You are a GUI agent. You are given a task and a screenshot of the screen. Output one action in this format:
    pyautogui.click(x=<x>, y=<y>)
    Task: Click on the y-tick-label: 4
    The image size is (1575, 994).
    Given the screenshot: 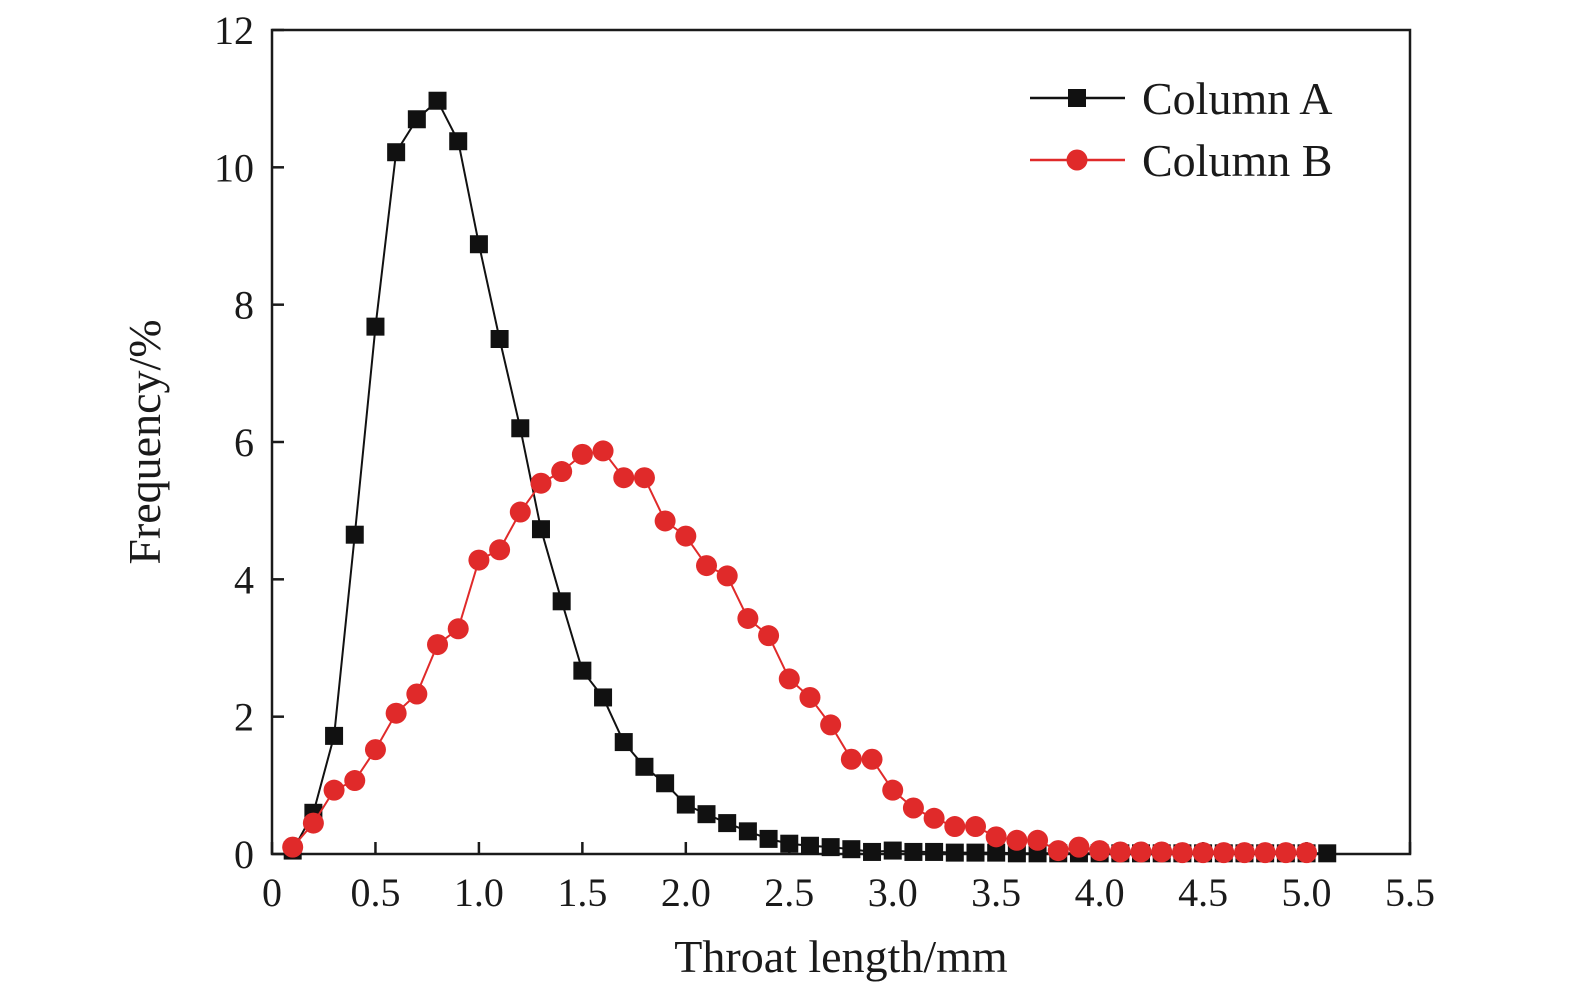 What is the action you would take?
    pyautogui.click(x=244, y=579)
    